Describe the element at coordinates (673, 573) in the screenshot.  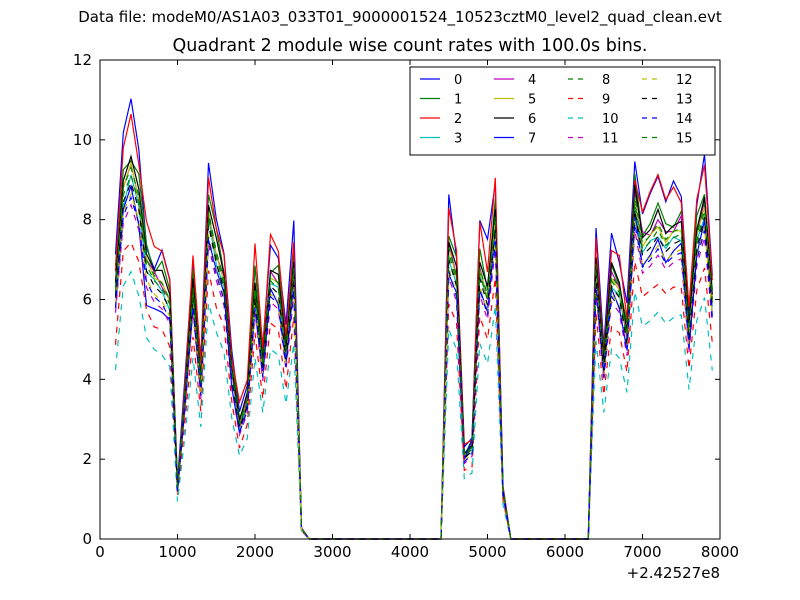
I see `x-offset-label: +2.42527e8` at that location.